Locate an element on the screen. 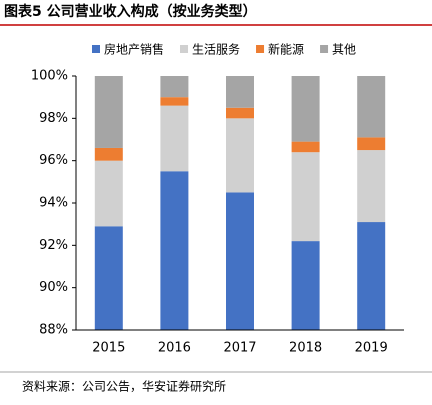 The width and height of the screenshot is (432, 405). y-tick-label: 88% is located at coordinates (53, 330).